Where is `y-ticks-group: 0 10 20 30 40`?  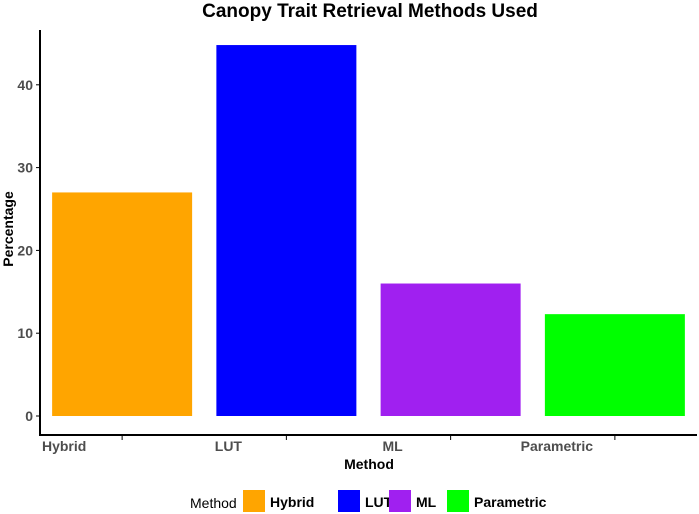
y-ticks-group: 0 10 20 30 40 is located at coordinates (28, 250).